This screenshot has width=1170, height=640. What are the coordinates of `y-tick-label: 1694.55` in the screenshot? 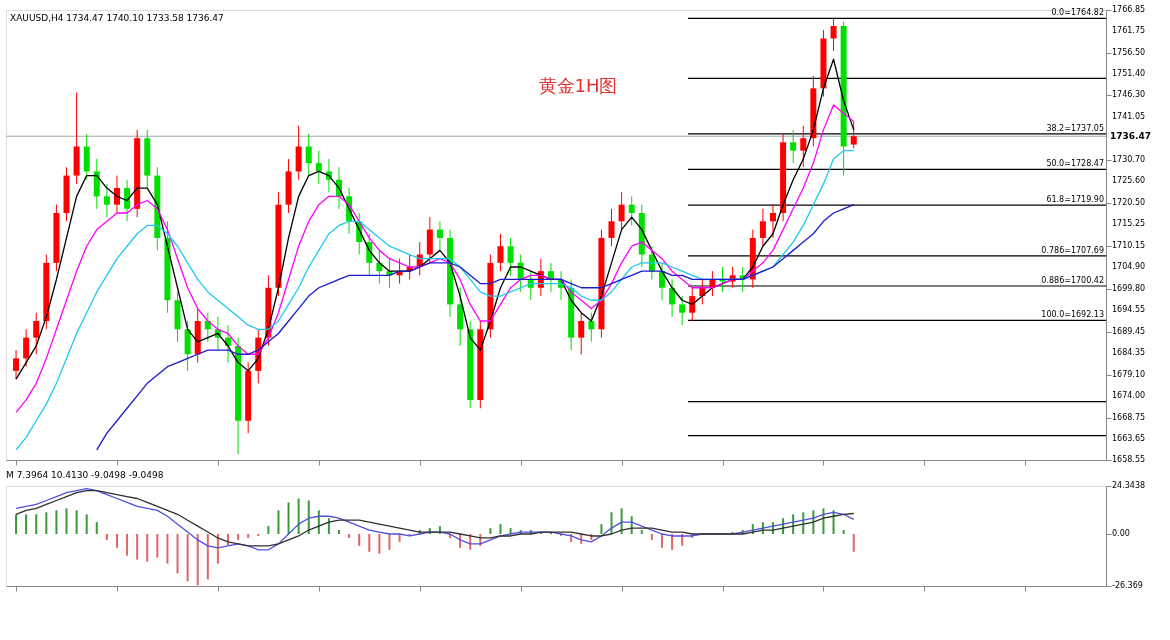 It's located at (1129, 310).